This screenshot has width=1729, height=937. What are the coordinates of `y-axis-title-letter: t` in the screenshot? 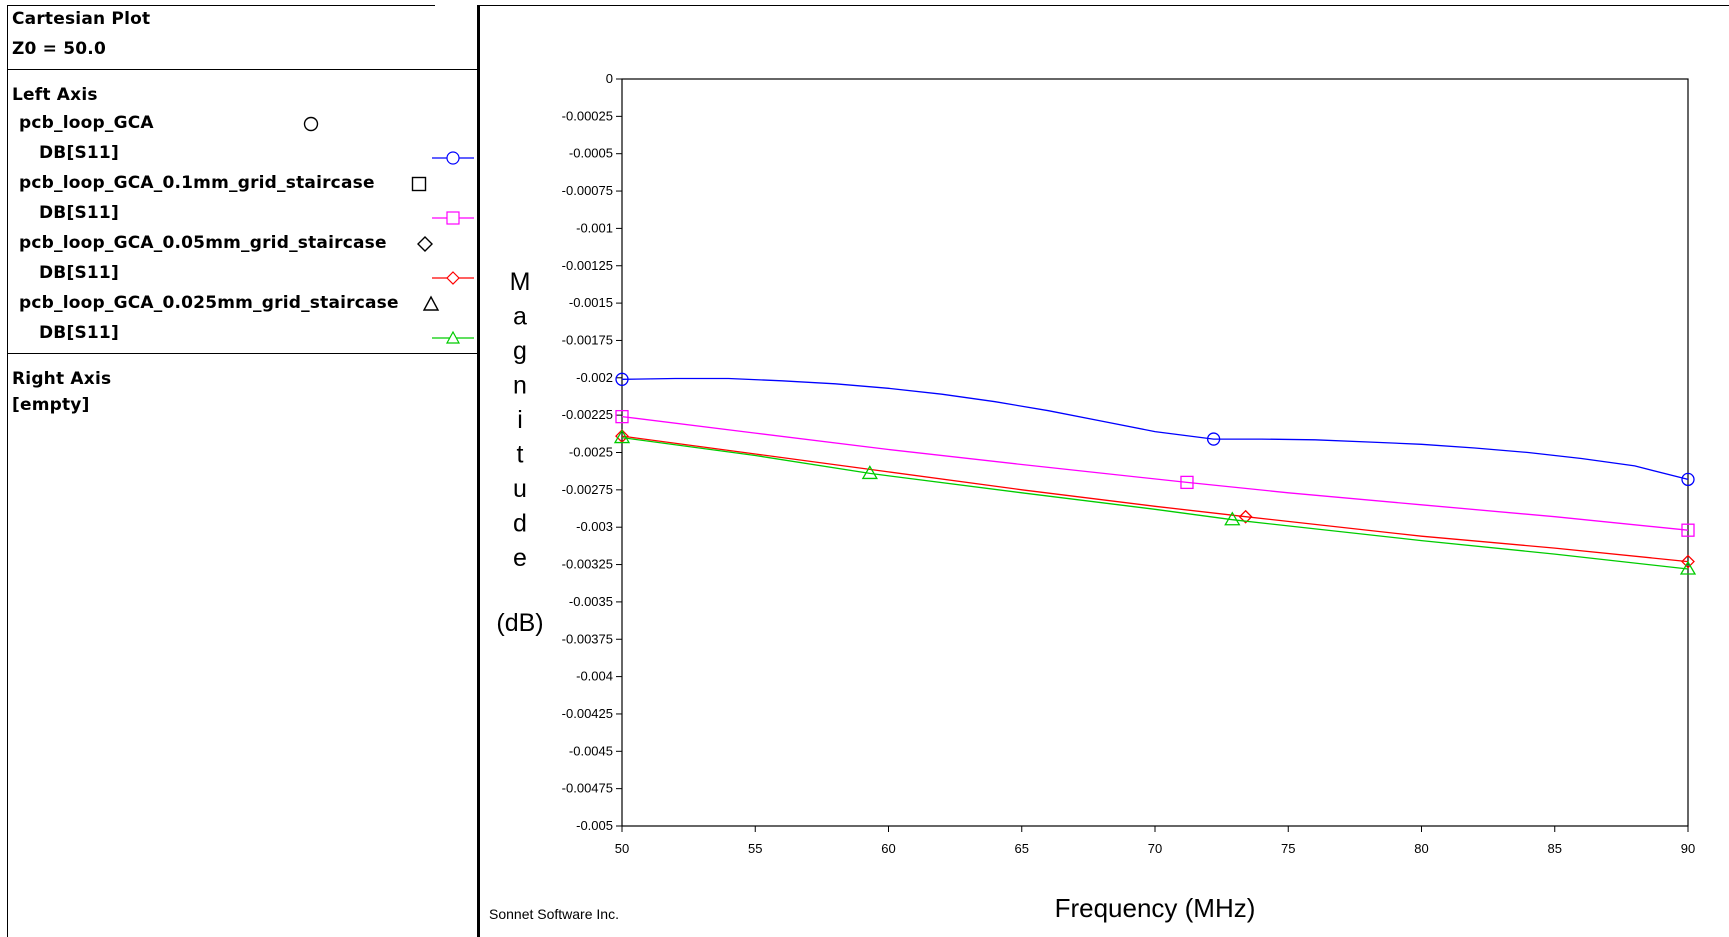 It's located at (520, 455).